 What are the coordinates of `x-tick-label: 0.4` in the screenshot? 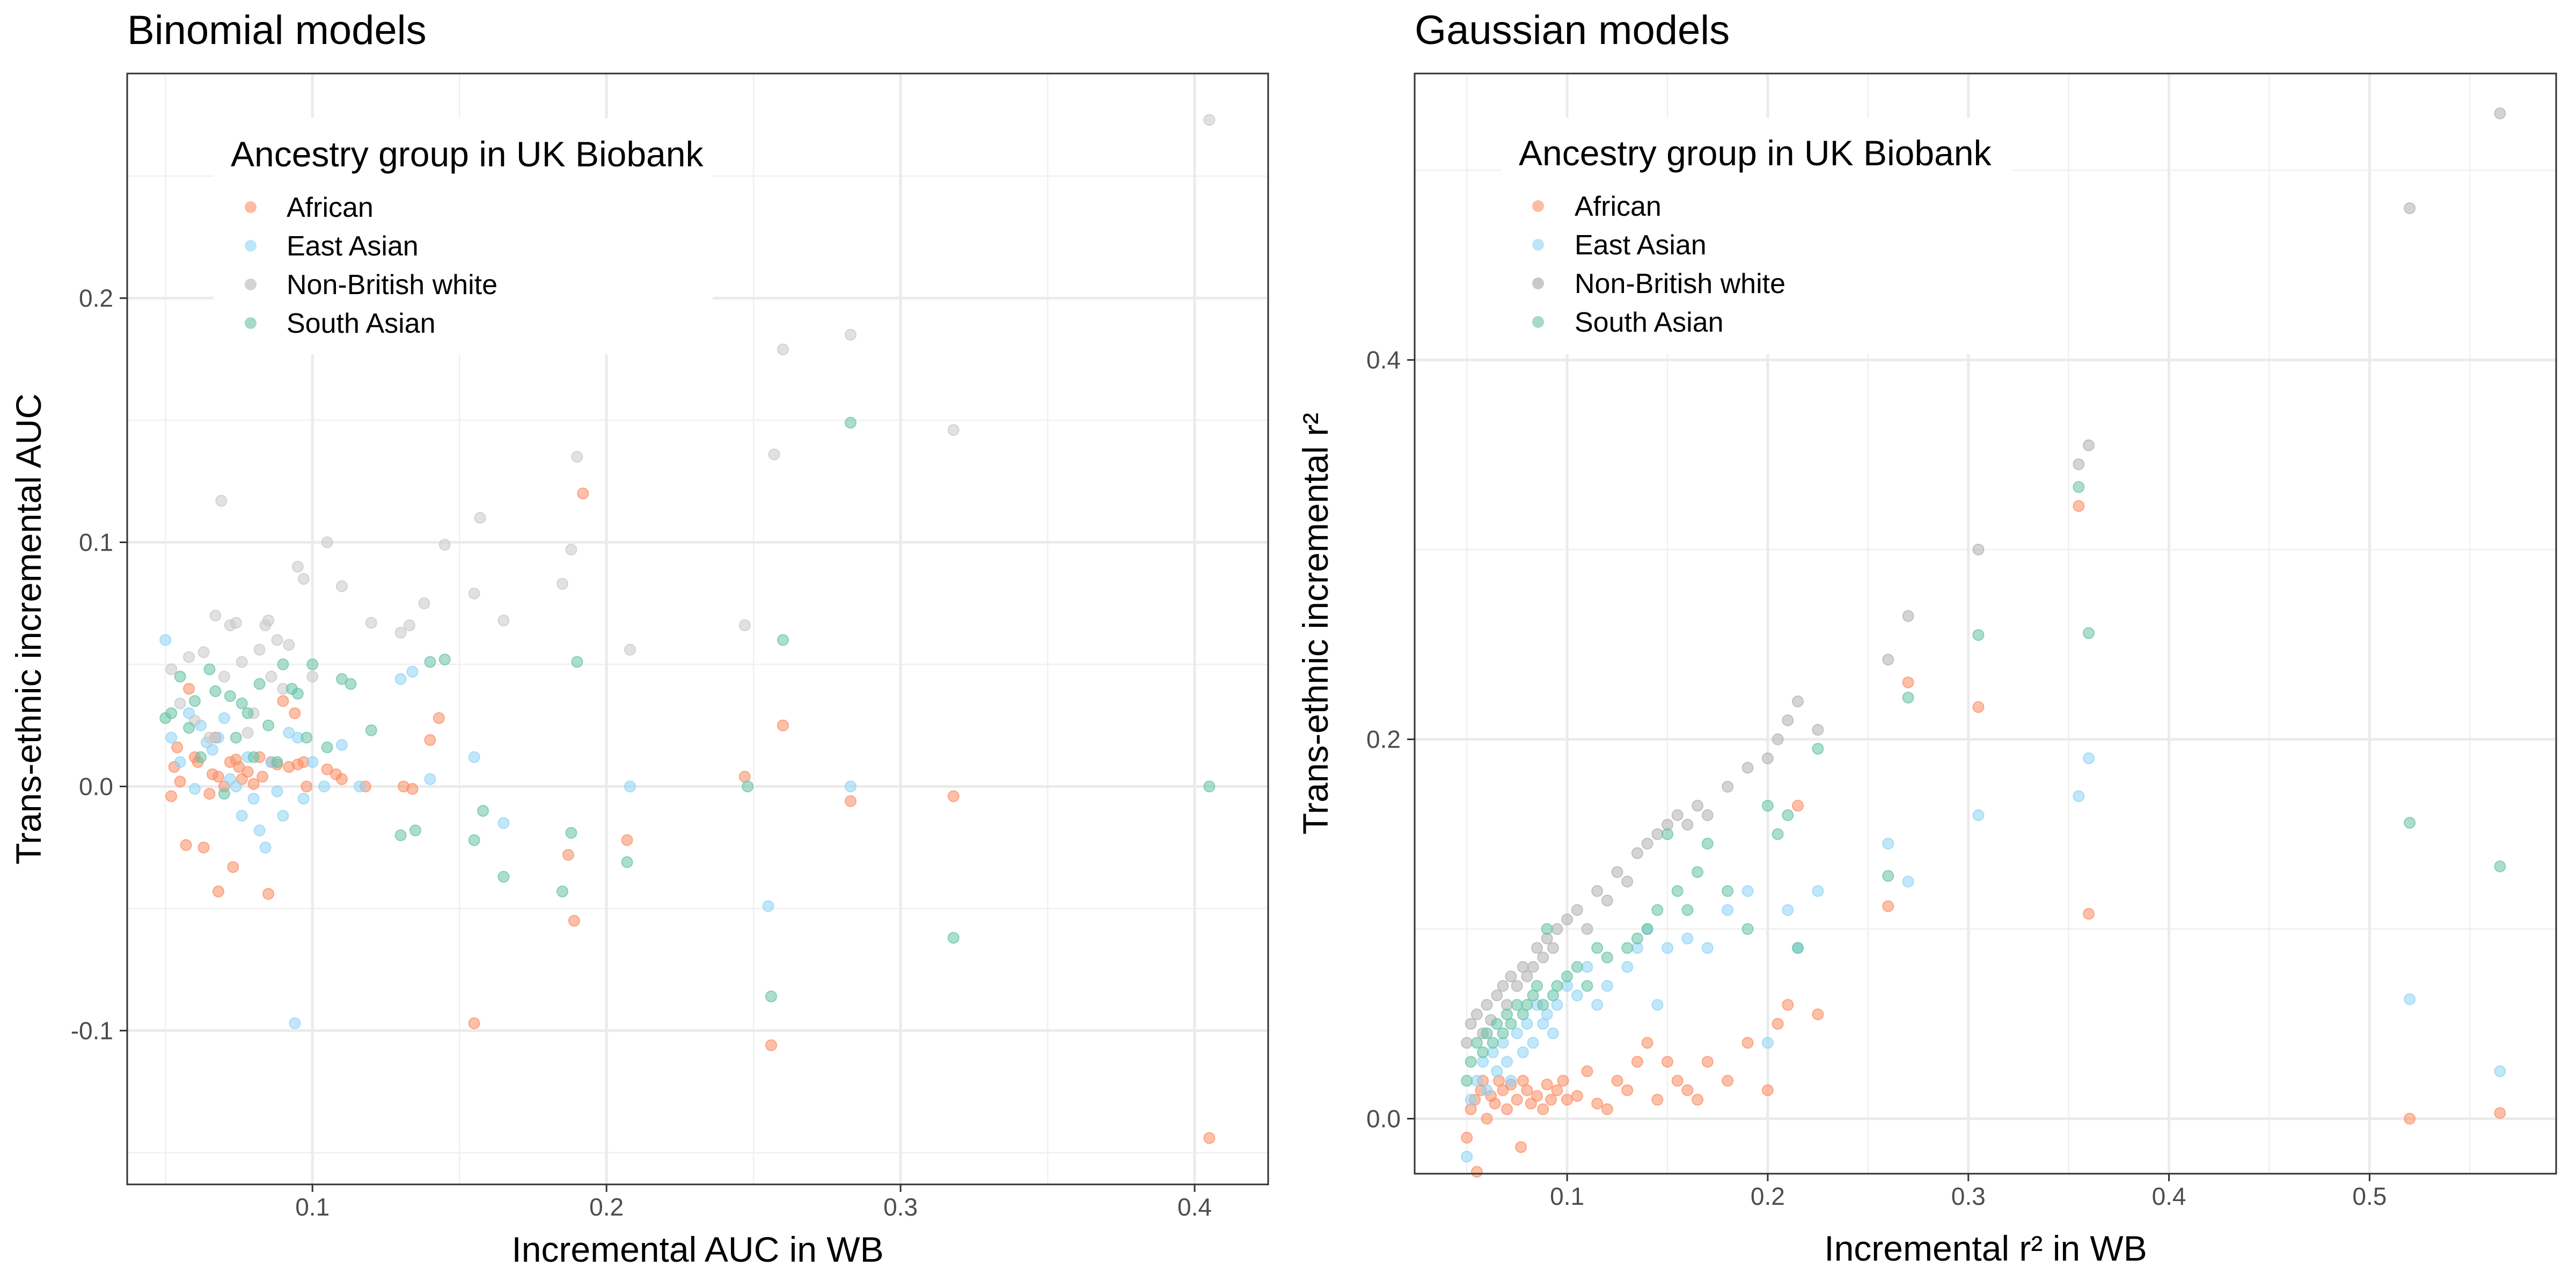 It's located at (1194, 1207).